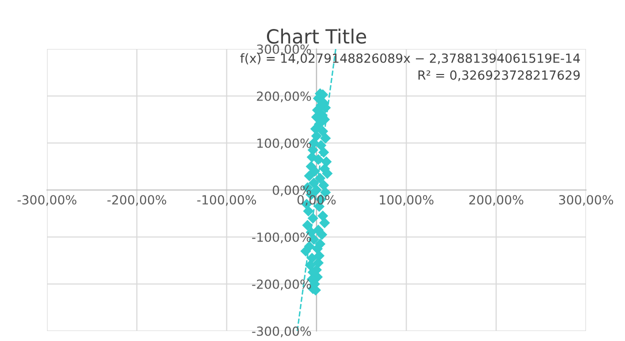  I want to click on x-tick-label: -300,00%, so click(47, 200).